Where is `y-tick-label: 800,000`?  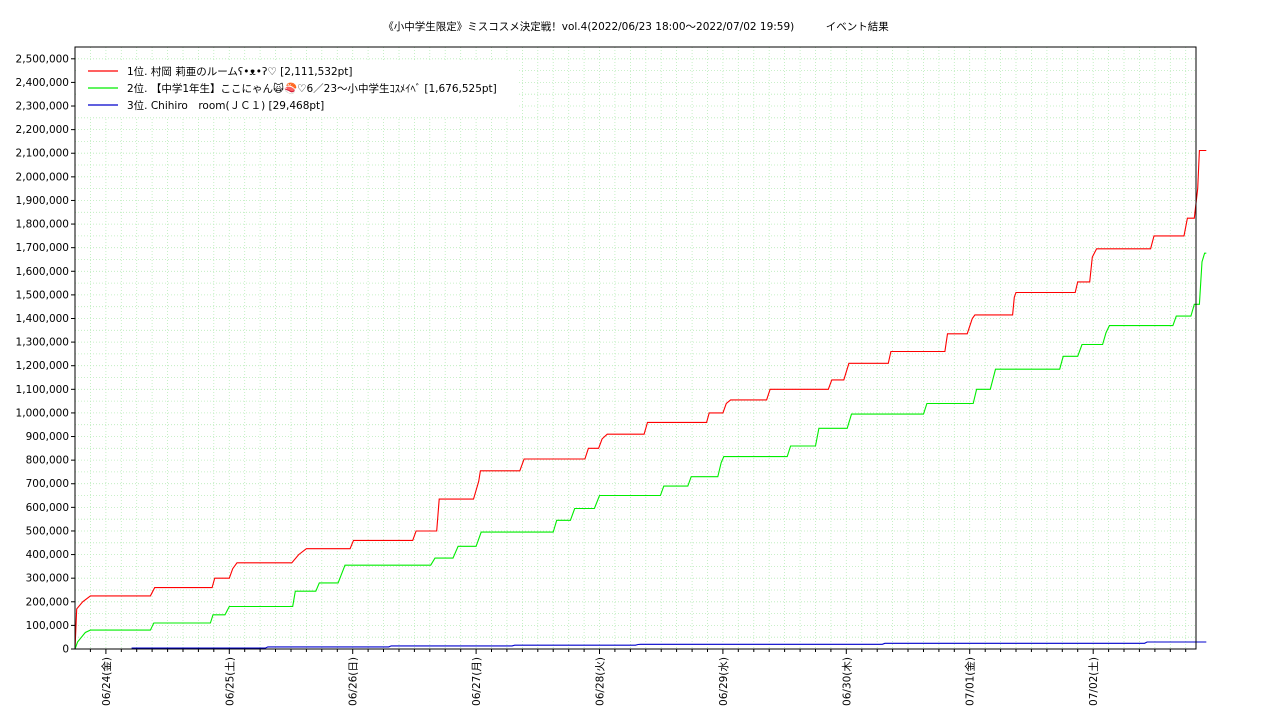 y-tick-label: 800,000 is located at coordinates (47, 461).